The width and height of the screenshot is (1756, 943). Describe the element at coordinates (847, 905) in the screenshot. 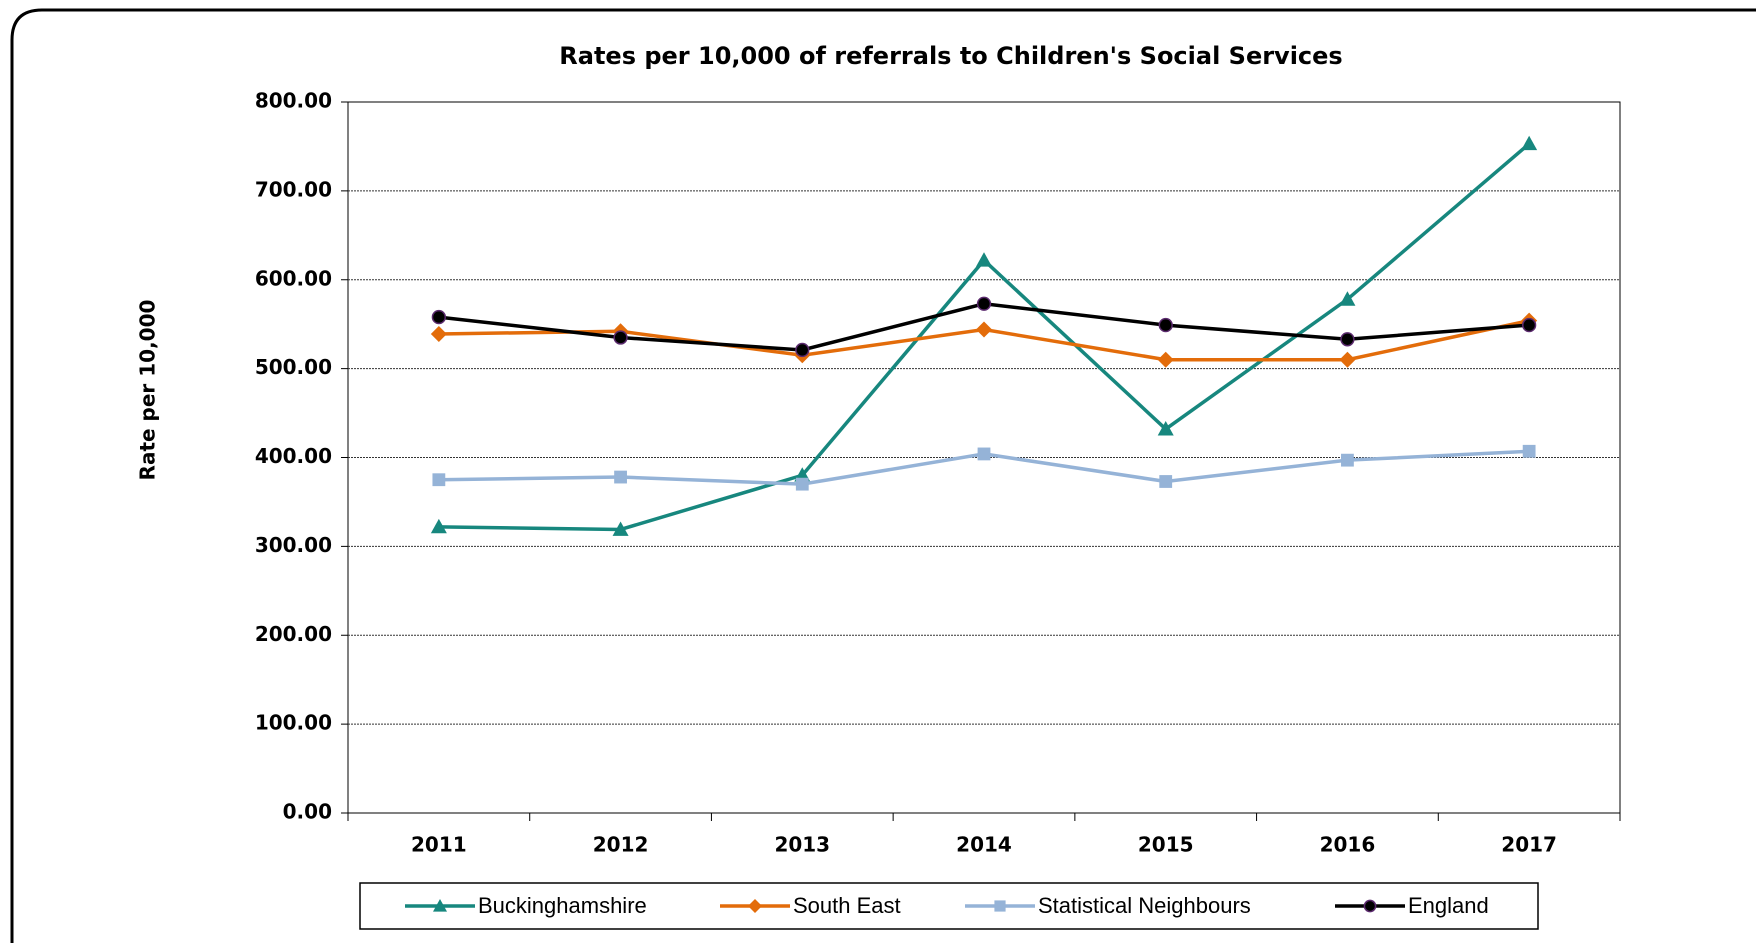

I see `legend-label: South East` at that location.